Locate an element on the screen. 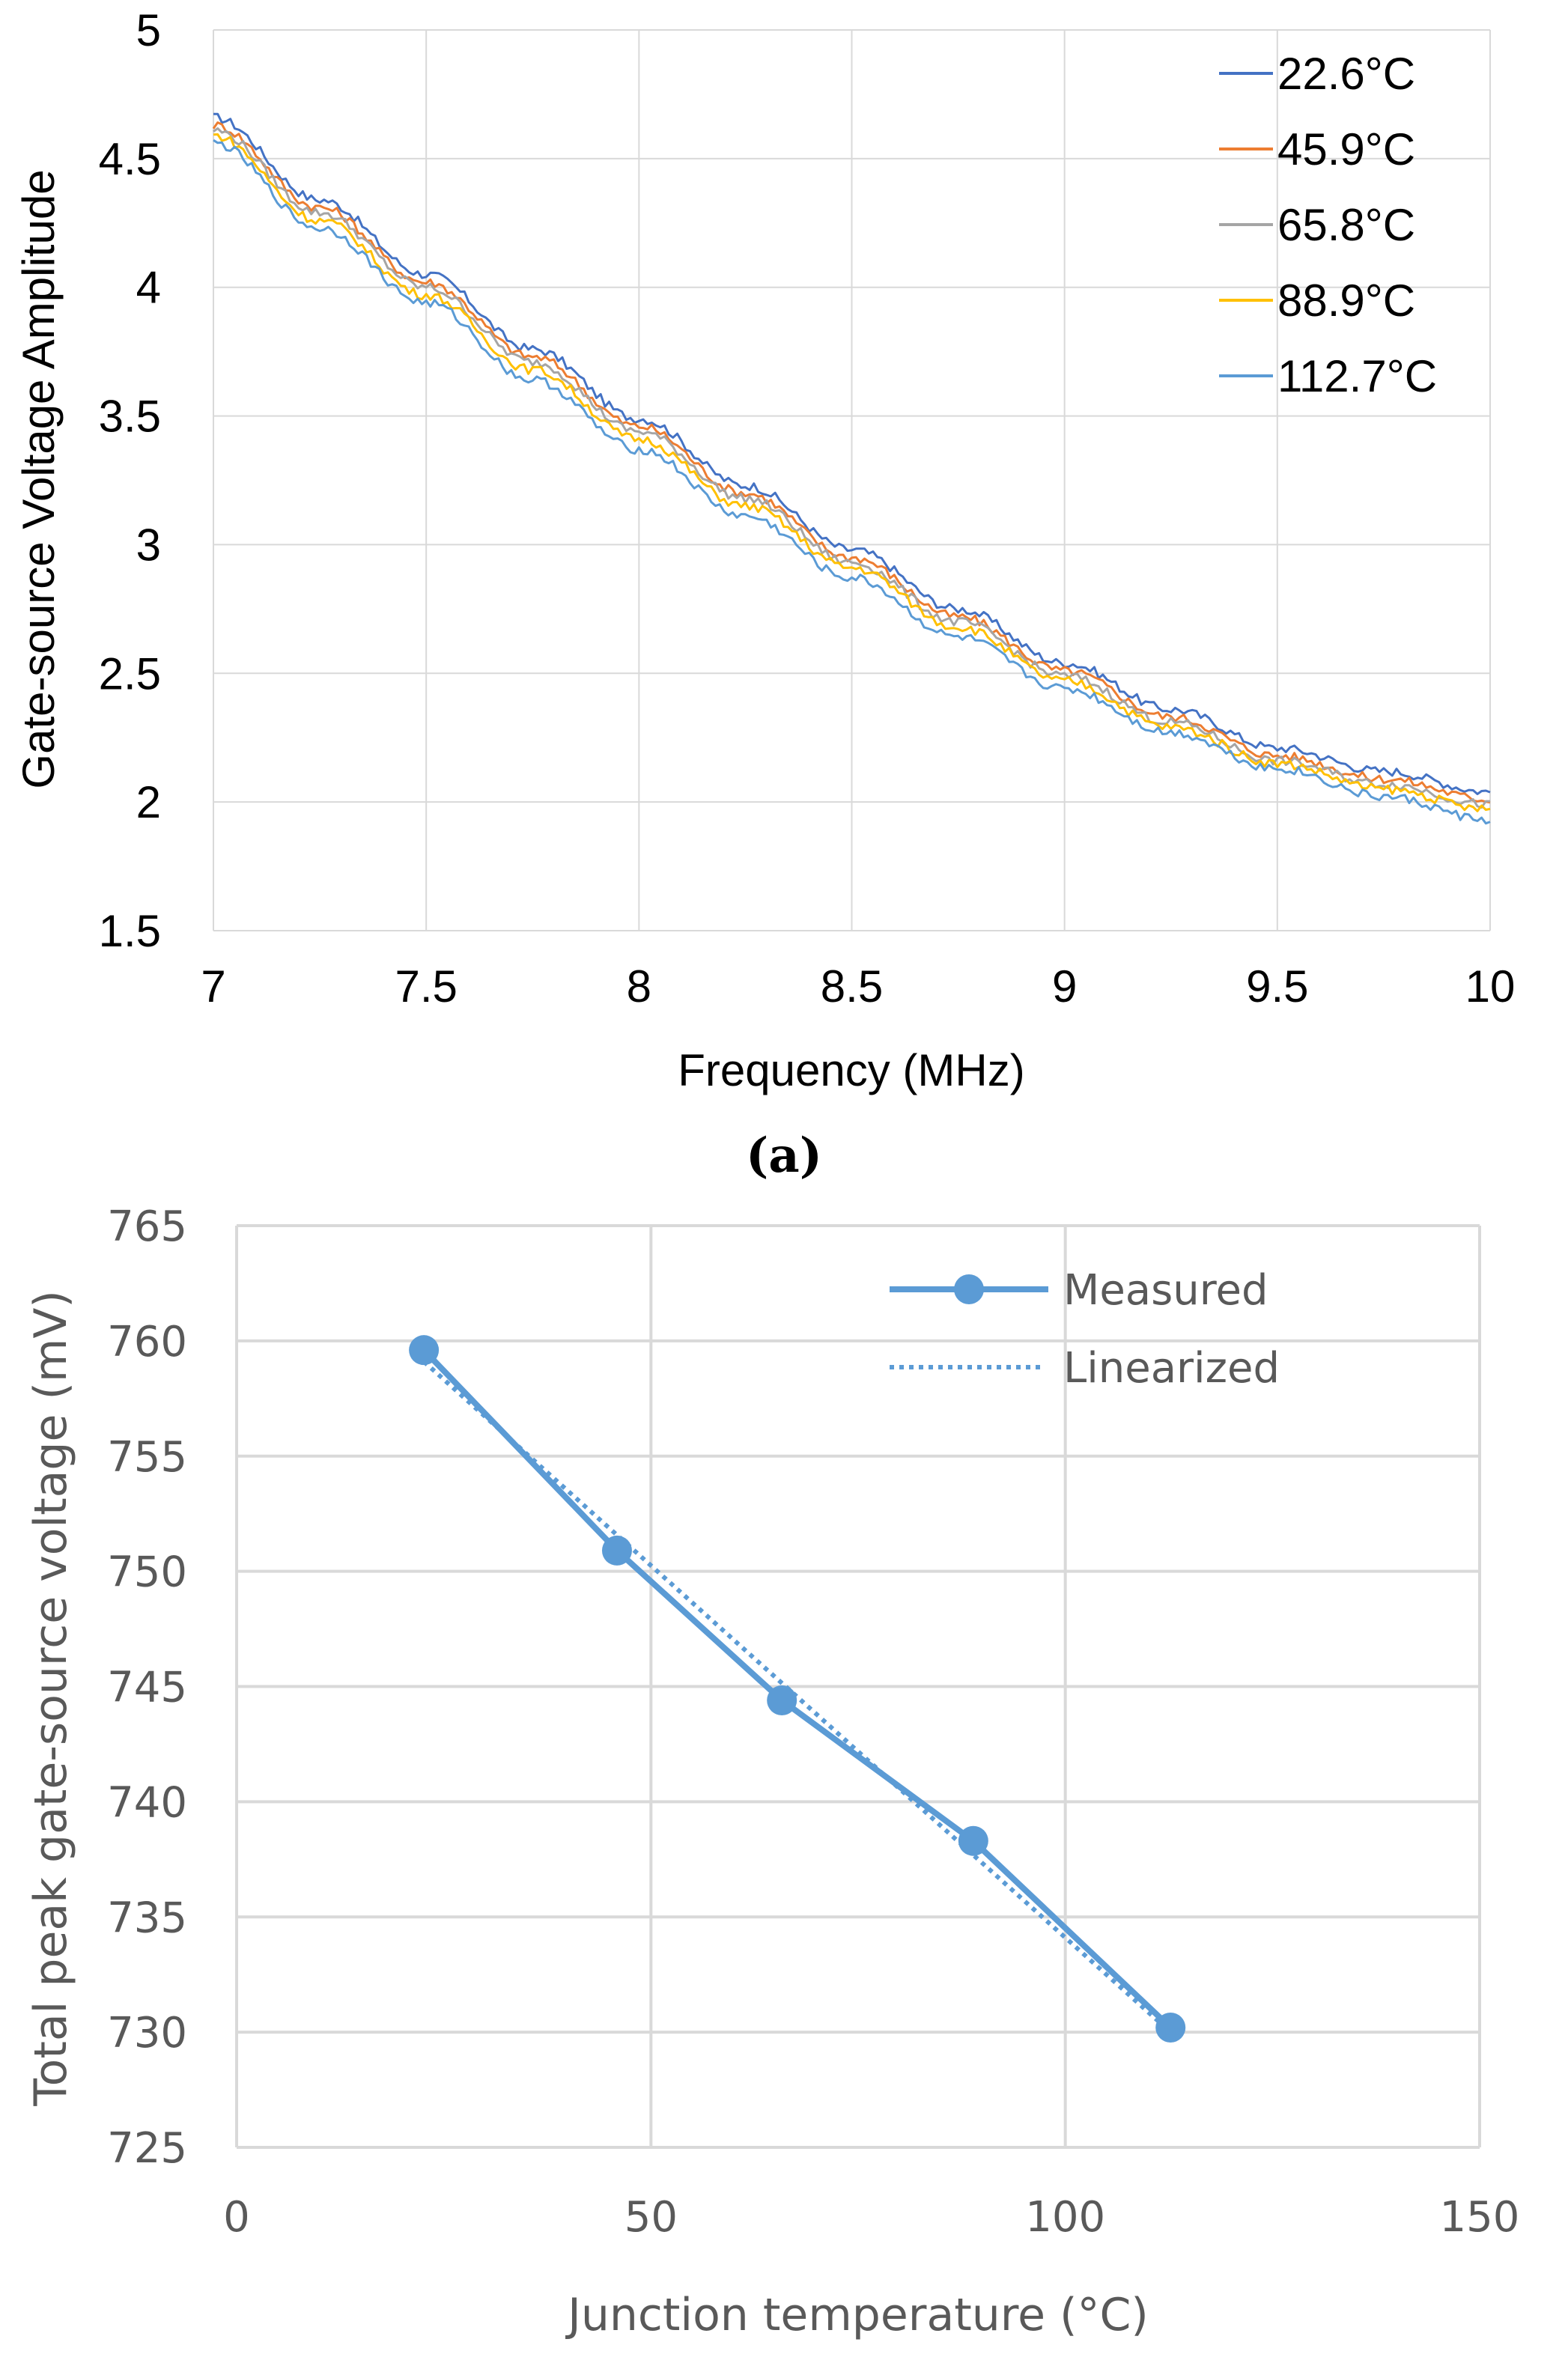 The width and height of the screenshot is (1568, 2360). chart-a-y-tick-label: 2 is located at coordinates (148, 802).